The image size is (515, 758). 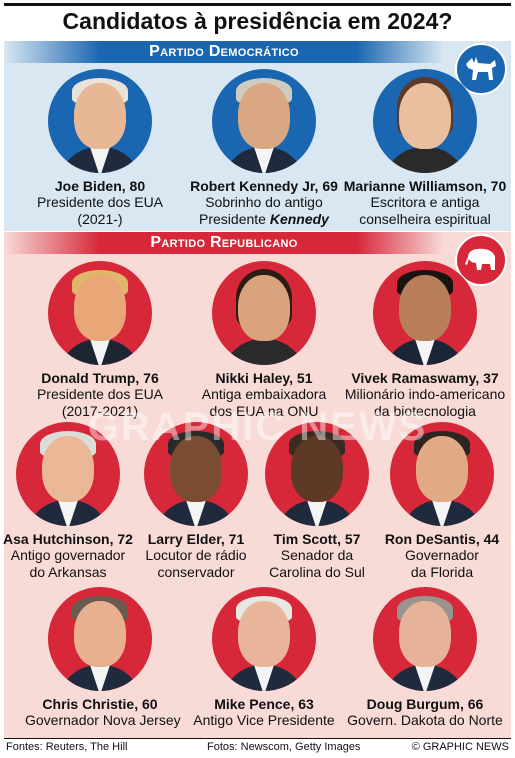 I want to click on candidate-name: Ron DeSantis, 44, so click(x=442, y=539).